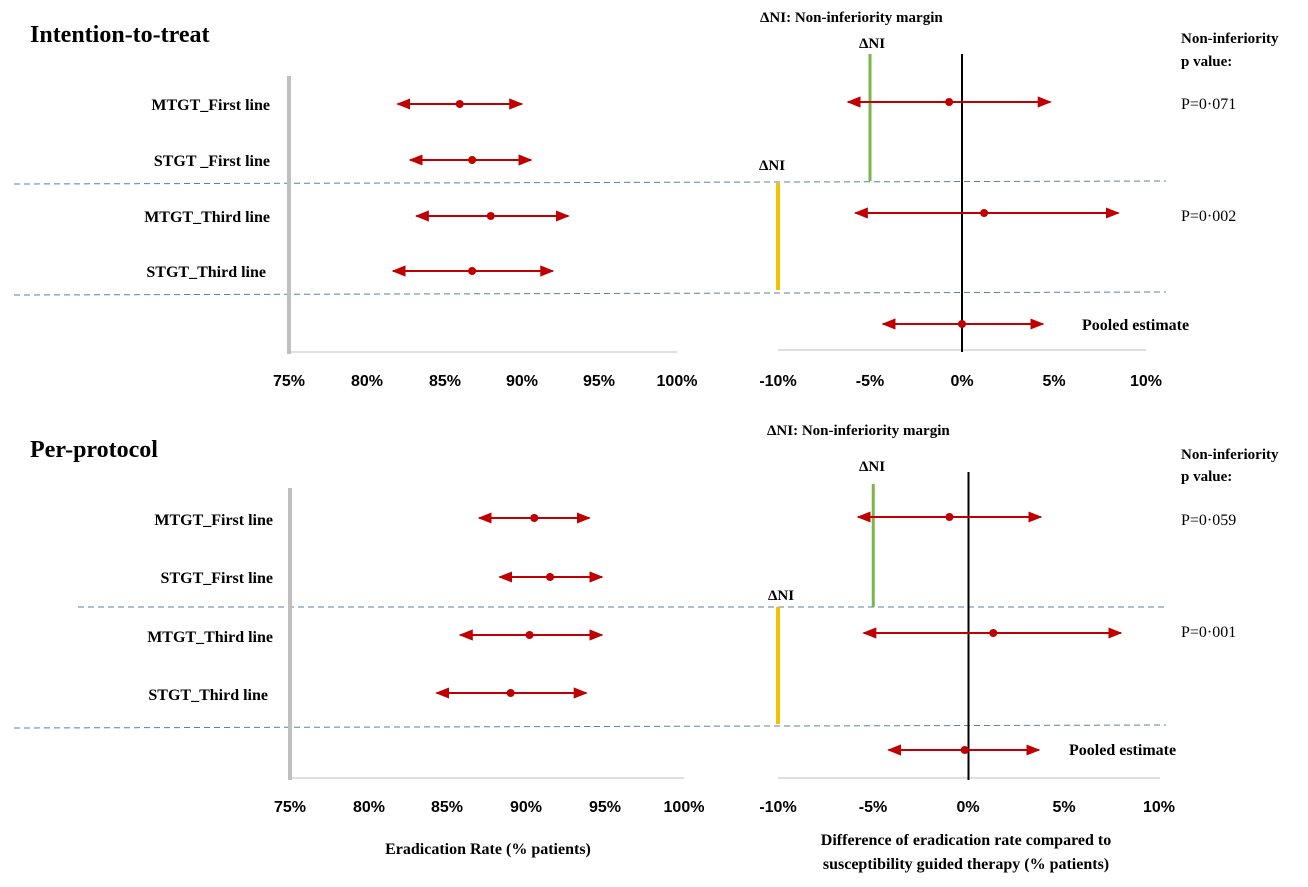 The image size is (1308, 887). I want to click on pvalue-text: P=0·001, so click(1208, 632).